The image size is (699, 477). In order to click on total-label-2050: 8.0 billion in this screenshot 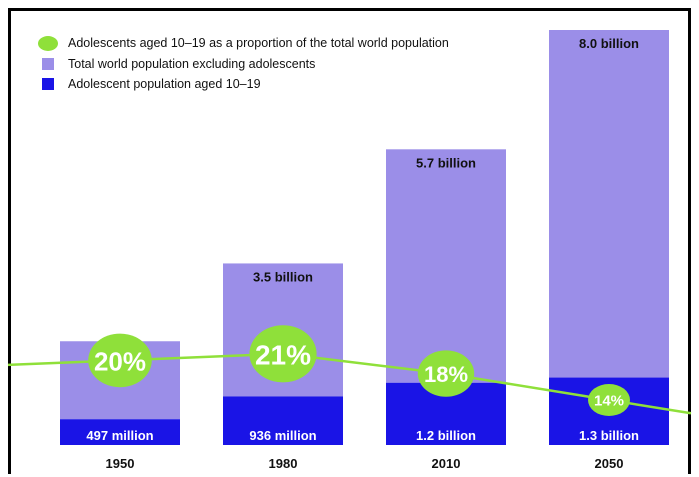, I will do `click(609, 43)`.